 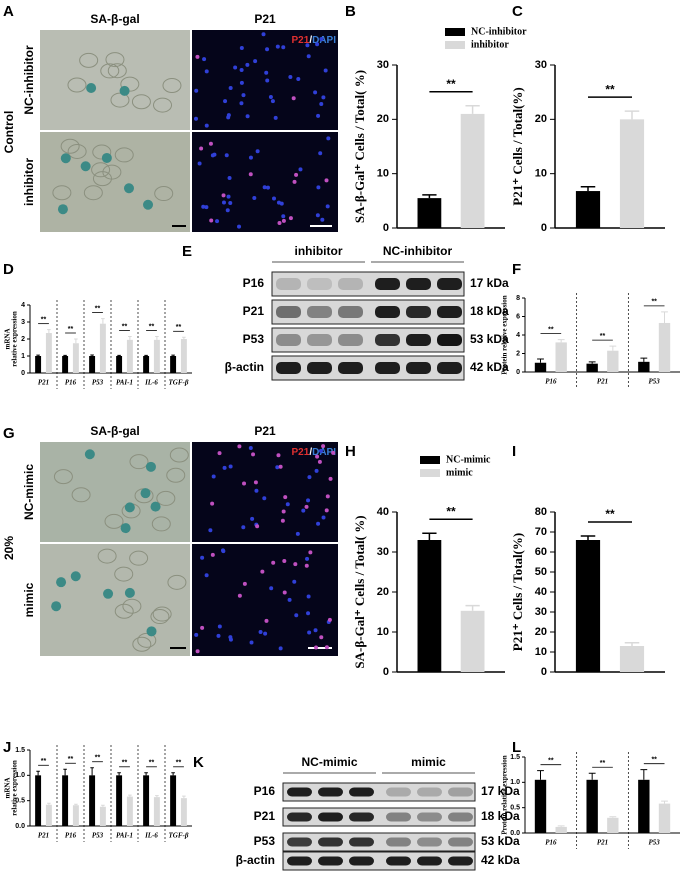 I want to click on y-tick-label: 40, so click(x=383, y=512).